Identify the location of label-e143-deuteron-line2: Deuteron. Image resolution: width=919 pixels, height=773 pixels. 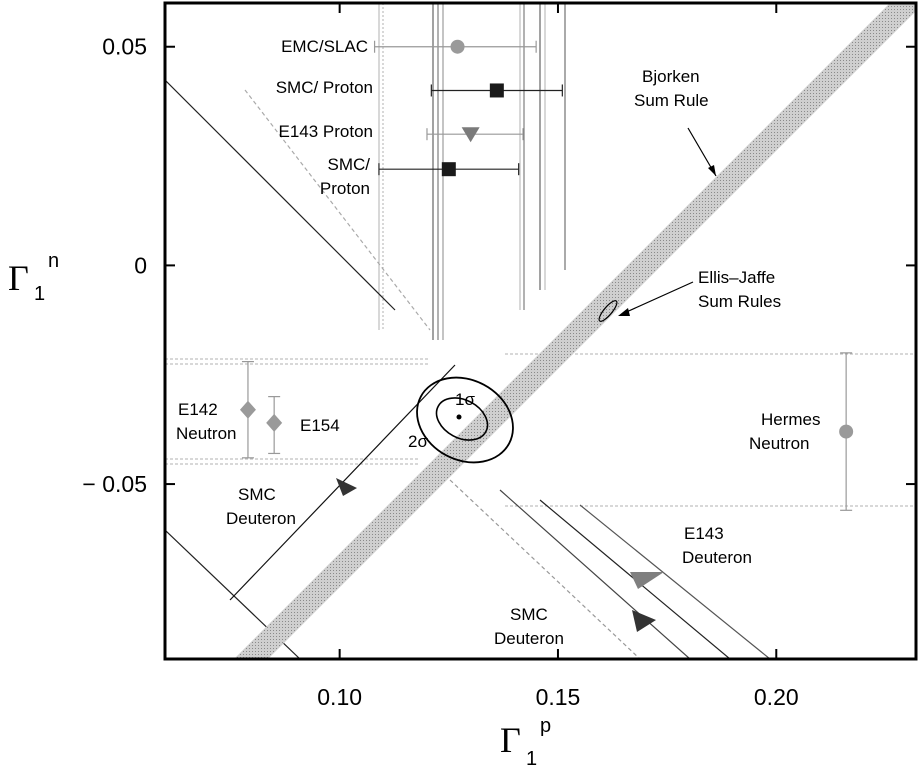
(717, 557).